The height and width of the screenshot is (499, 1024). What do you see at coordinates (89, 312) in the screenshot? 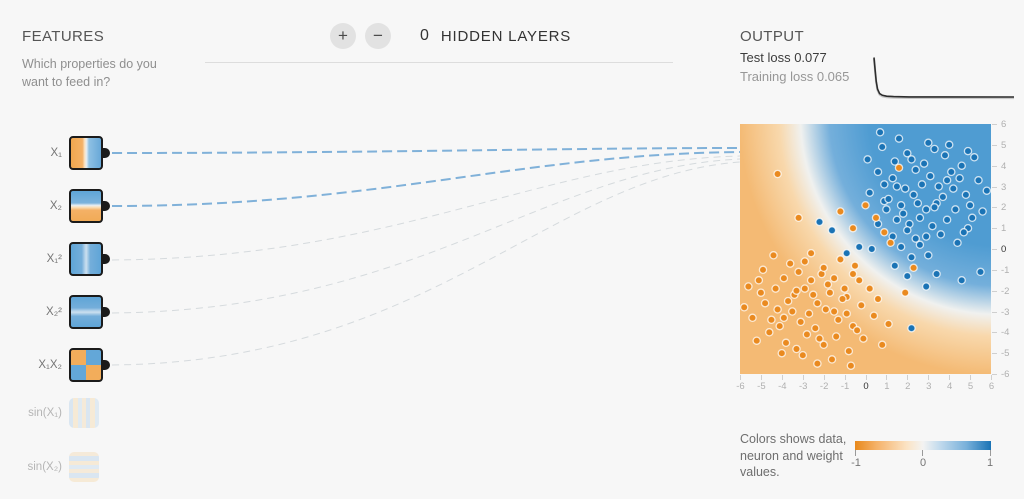
I see `feature-thumb-x2sq` at bounding box center [89, 312].